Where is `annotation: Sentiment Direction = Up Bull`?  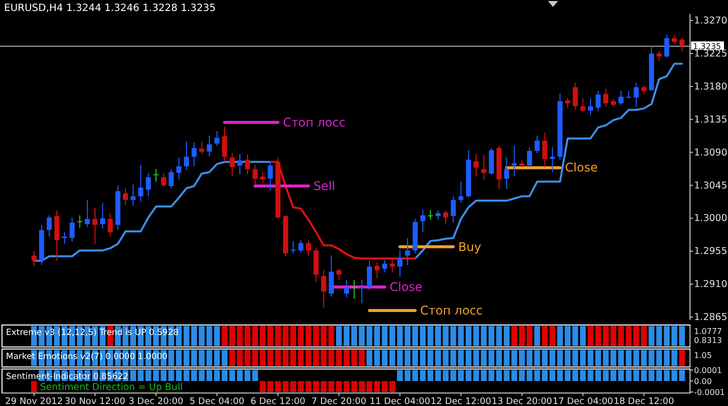 annotation: Sentiment Direction = Up Bull is located at coordinates (111, 387).